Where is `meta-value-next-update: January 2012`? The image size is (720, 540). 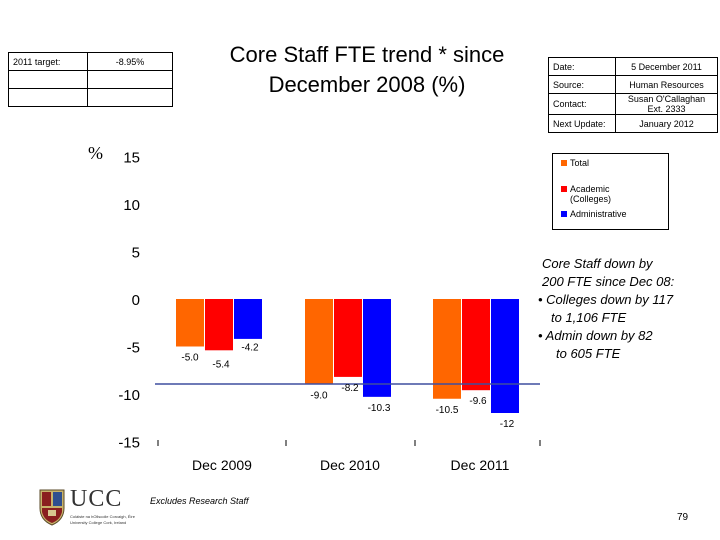 meta-value-next-update: January 2012 is located at coordinates (666, 123).